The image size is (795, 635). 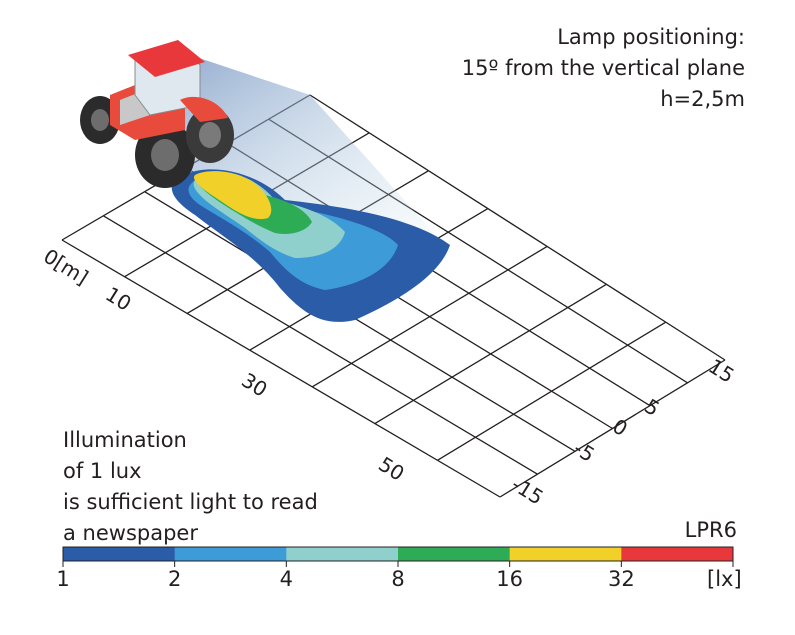 I want to click on scale-label-16: 16, so click(x=510, y=579).